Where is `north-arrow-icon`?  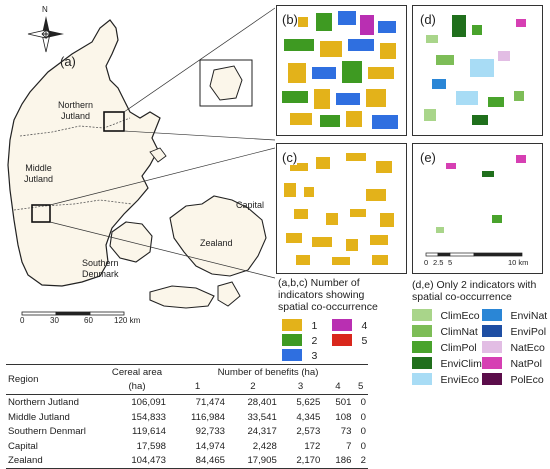 north-arrow-icon is located at coordinates (45, 34).